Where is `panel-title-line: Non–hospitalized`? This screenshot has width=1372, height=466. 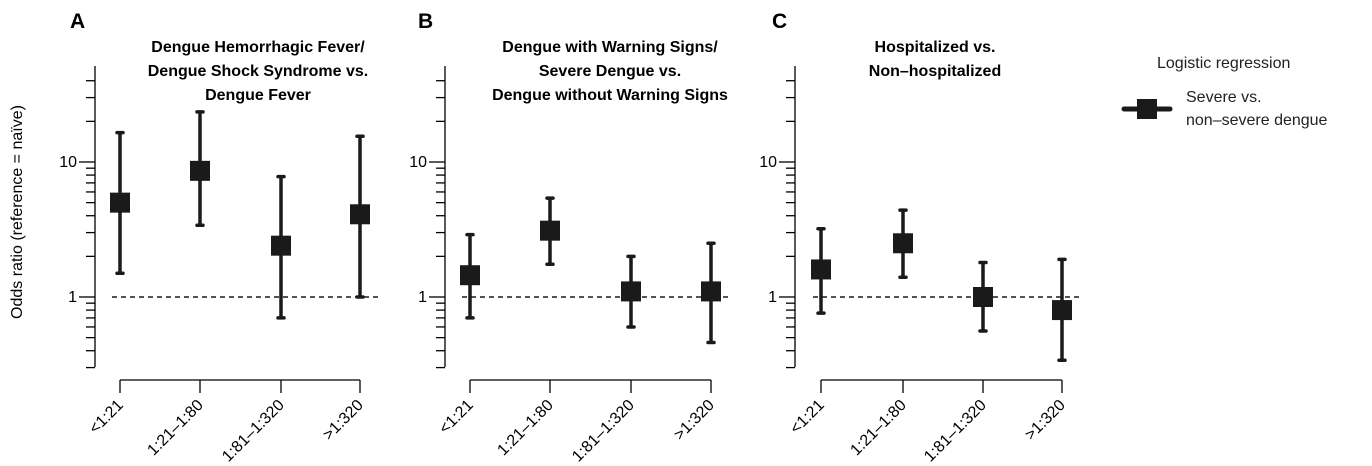 panel-title-line: Non–hospitalized is located at coordinates (935, 71).